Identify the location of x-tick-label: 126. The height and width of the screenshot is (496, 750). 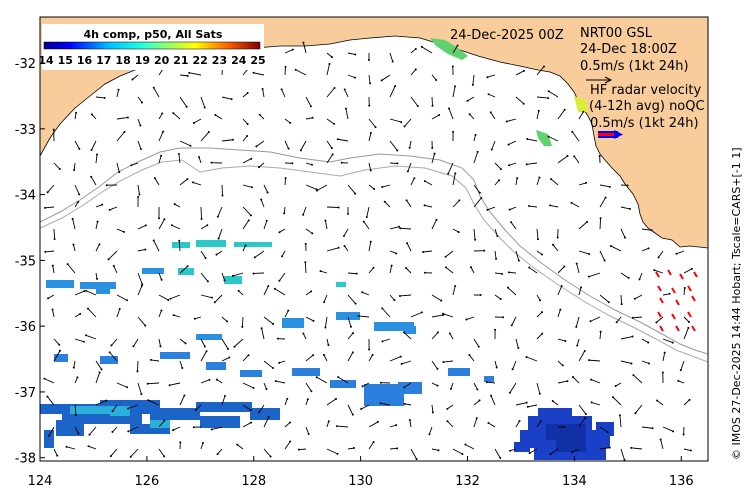
(146, 481).